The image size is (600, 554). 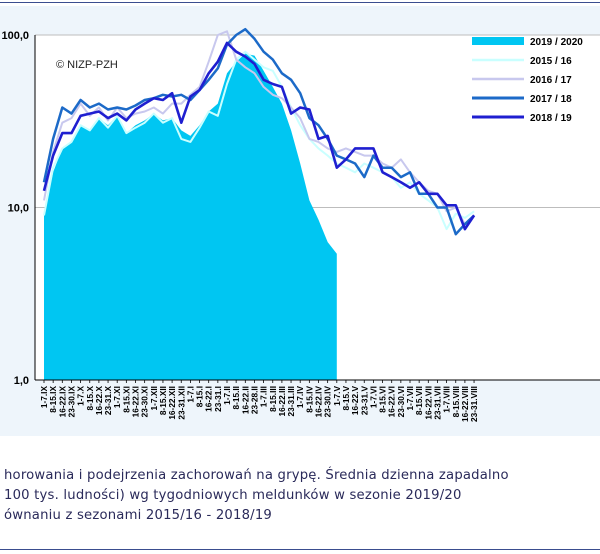 I want to click on watermark: © NIZP-PZH, so click(x=87, y=65).